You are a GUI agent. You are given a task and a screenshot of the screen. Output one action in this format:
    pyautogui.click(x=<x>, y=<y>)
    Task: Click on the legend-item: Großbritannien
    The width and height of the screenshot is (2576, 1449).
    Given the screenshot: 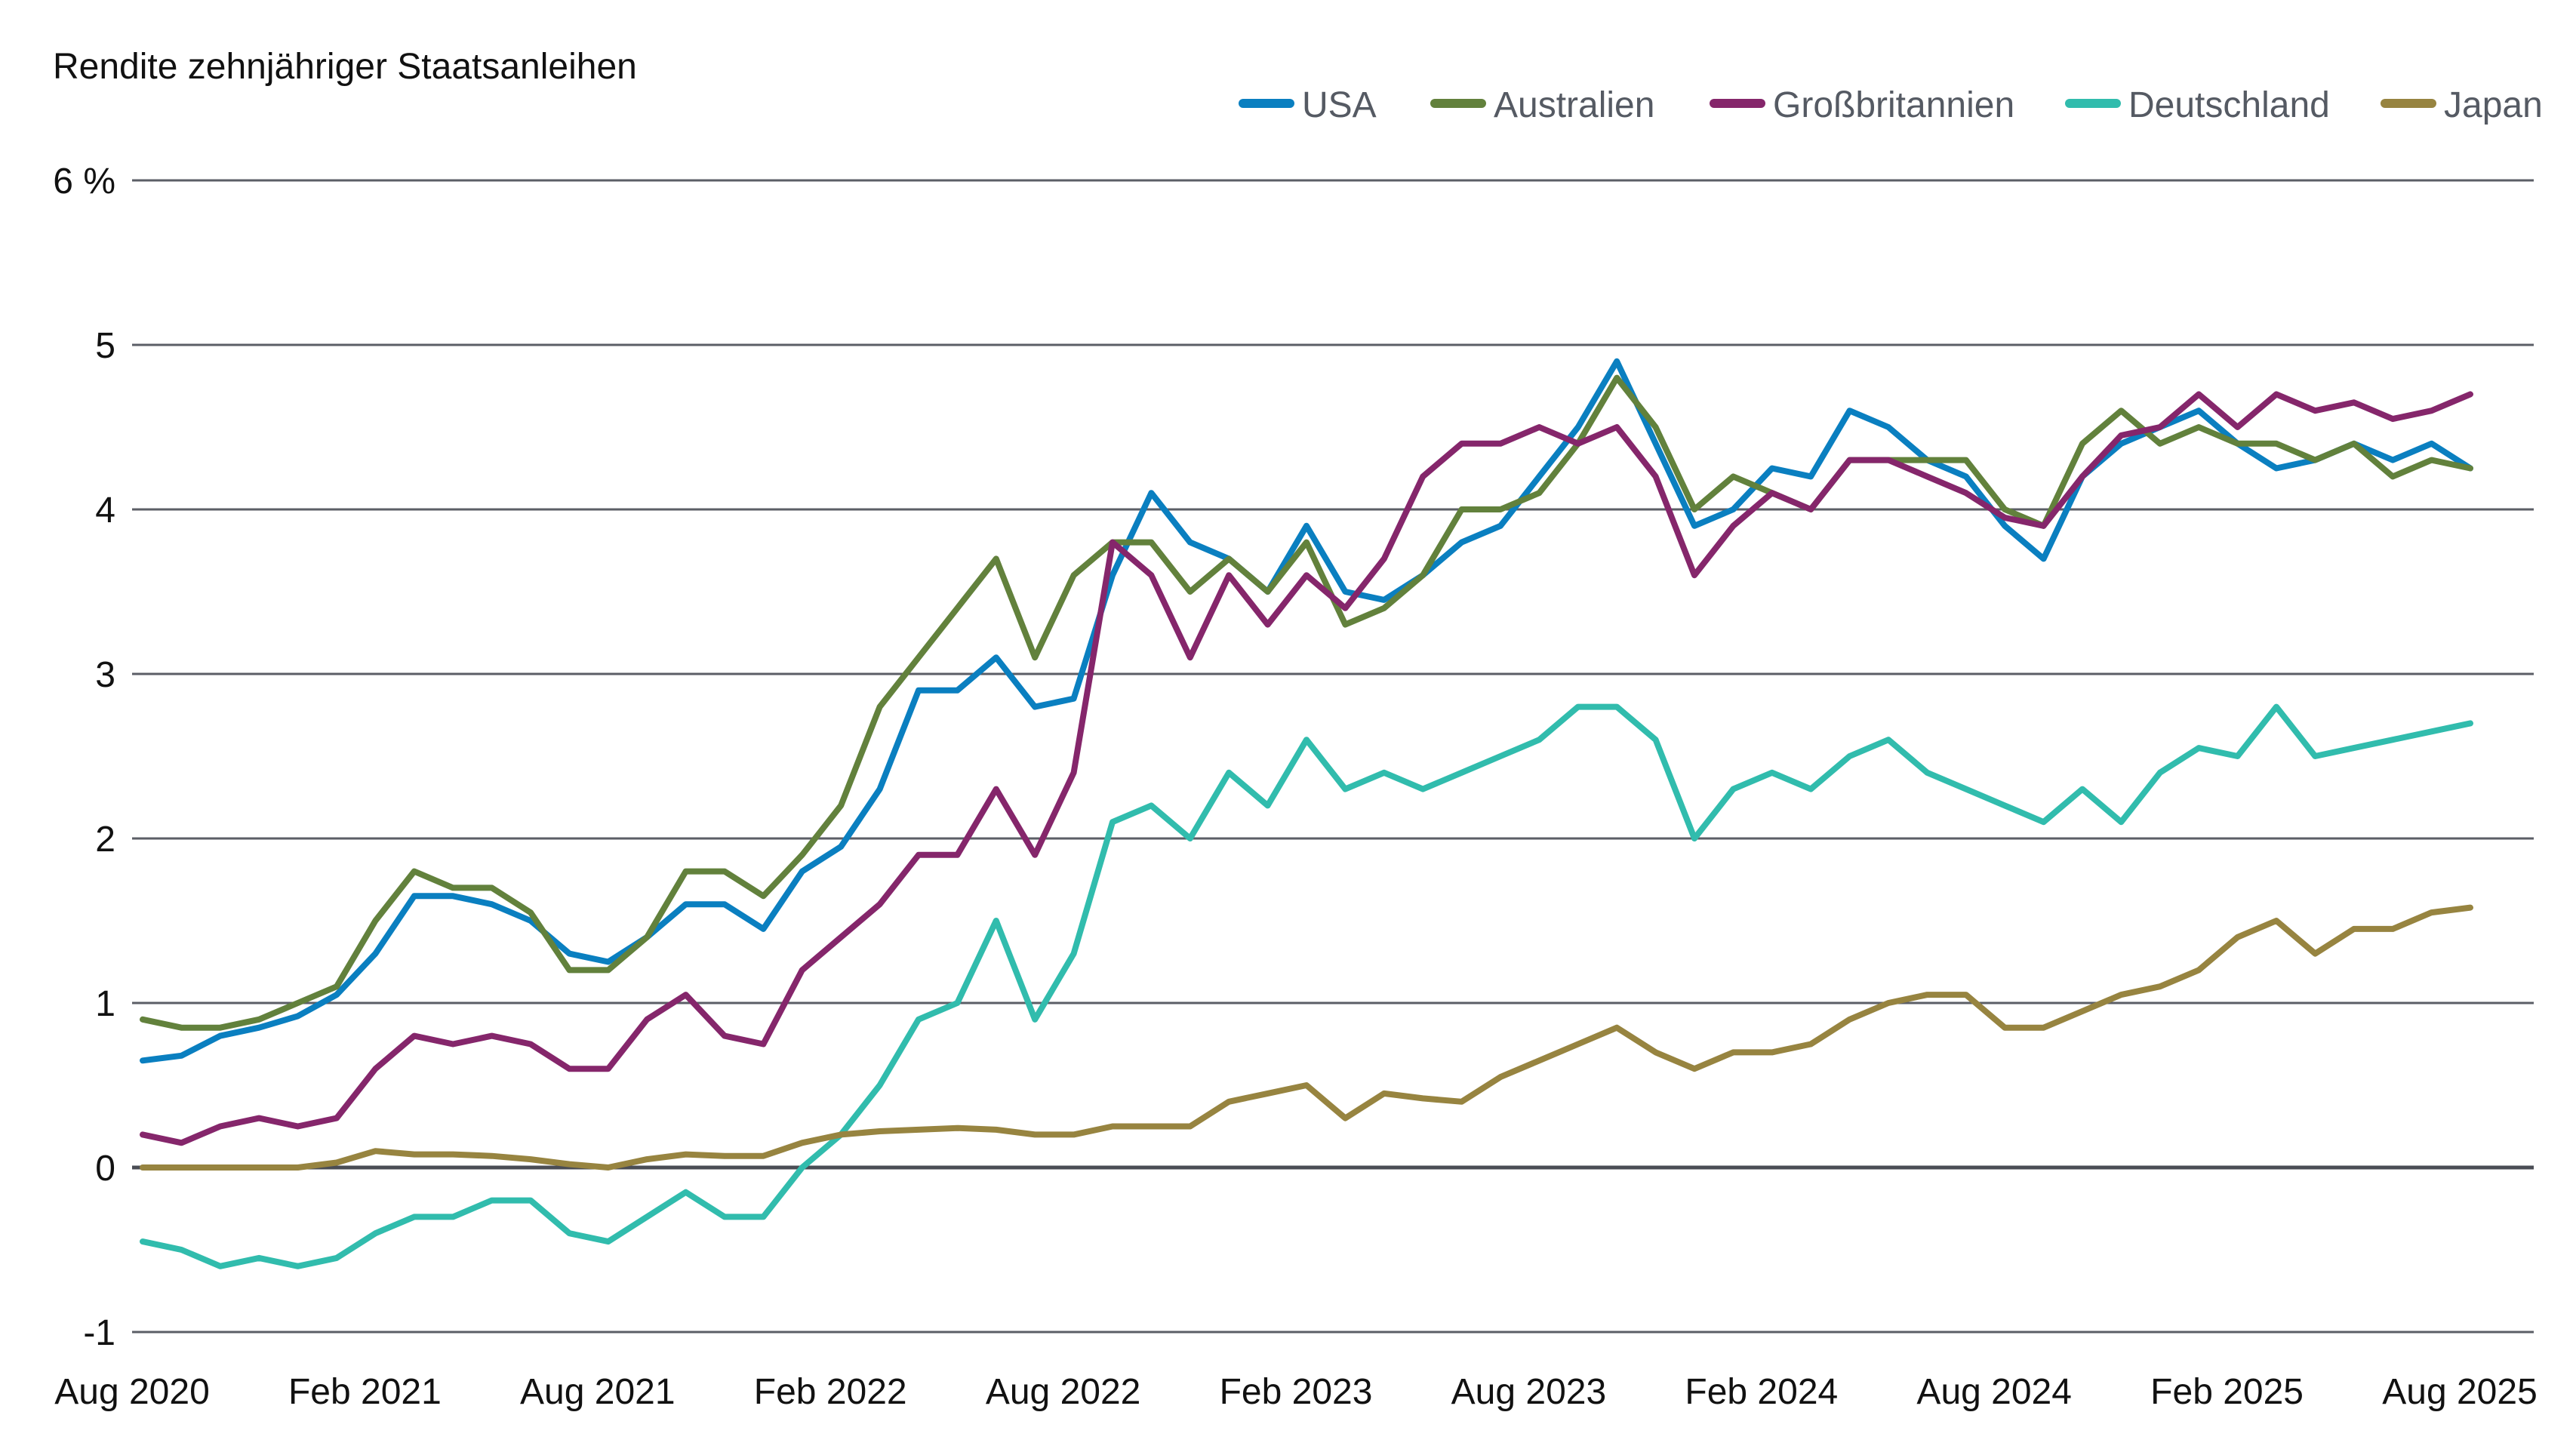 What is the action you would take?
    pyautogui.click(x=1862, y=105)
    